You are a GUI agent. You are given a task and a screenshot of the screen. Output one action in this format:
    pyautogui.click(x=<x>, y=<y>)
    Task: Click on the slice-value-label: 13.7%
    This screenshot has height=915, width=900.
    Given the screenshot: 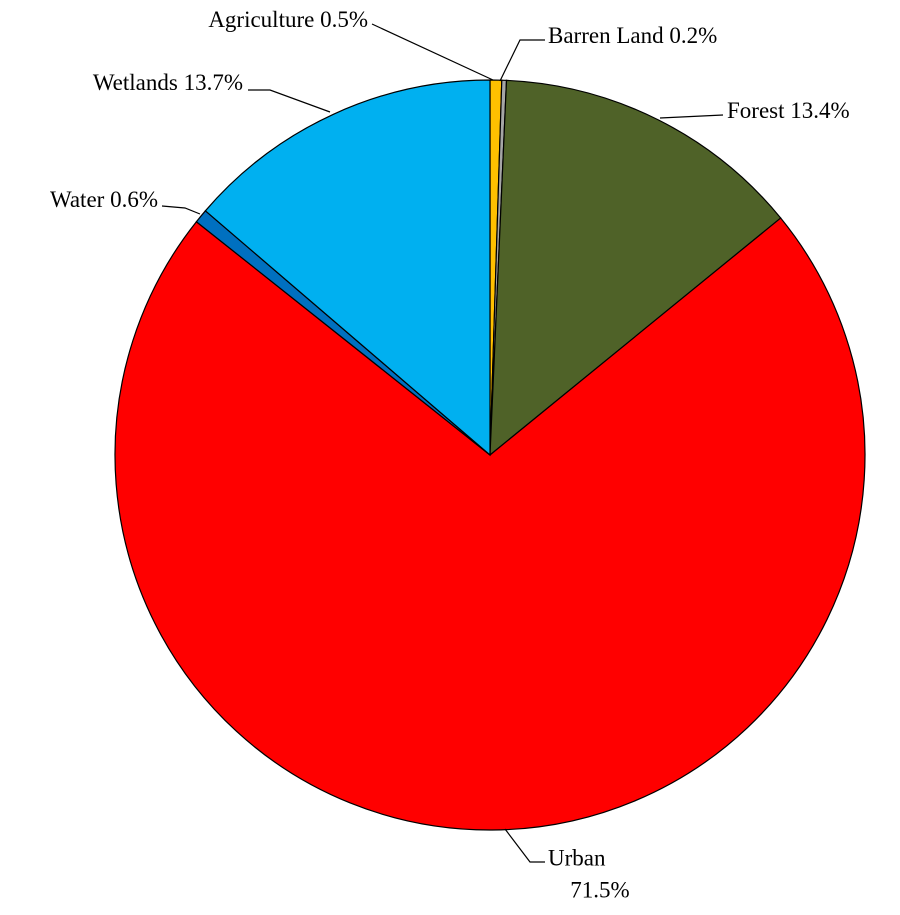 What is the action you would take?
    pyautogui.click(x=213, y=82)
    